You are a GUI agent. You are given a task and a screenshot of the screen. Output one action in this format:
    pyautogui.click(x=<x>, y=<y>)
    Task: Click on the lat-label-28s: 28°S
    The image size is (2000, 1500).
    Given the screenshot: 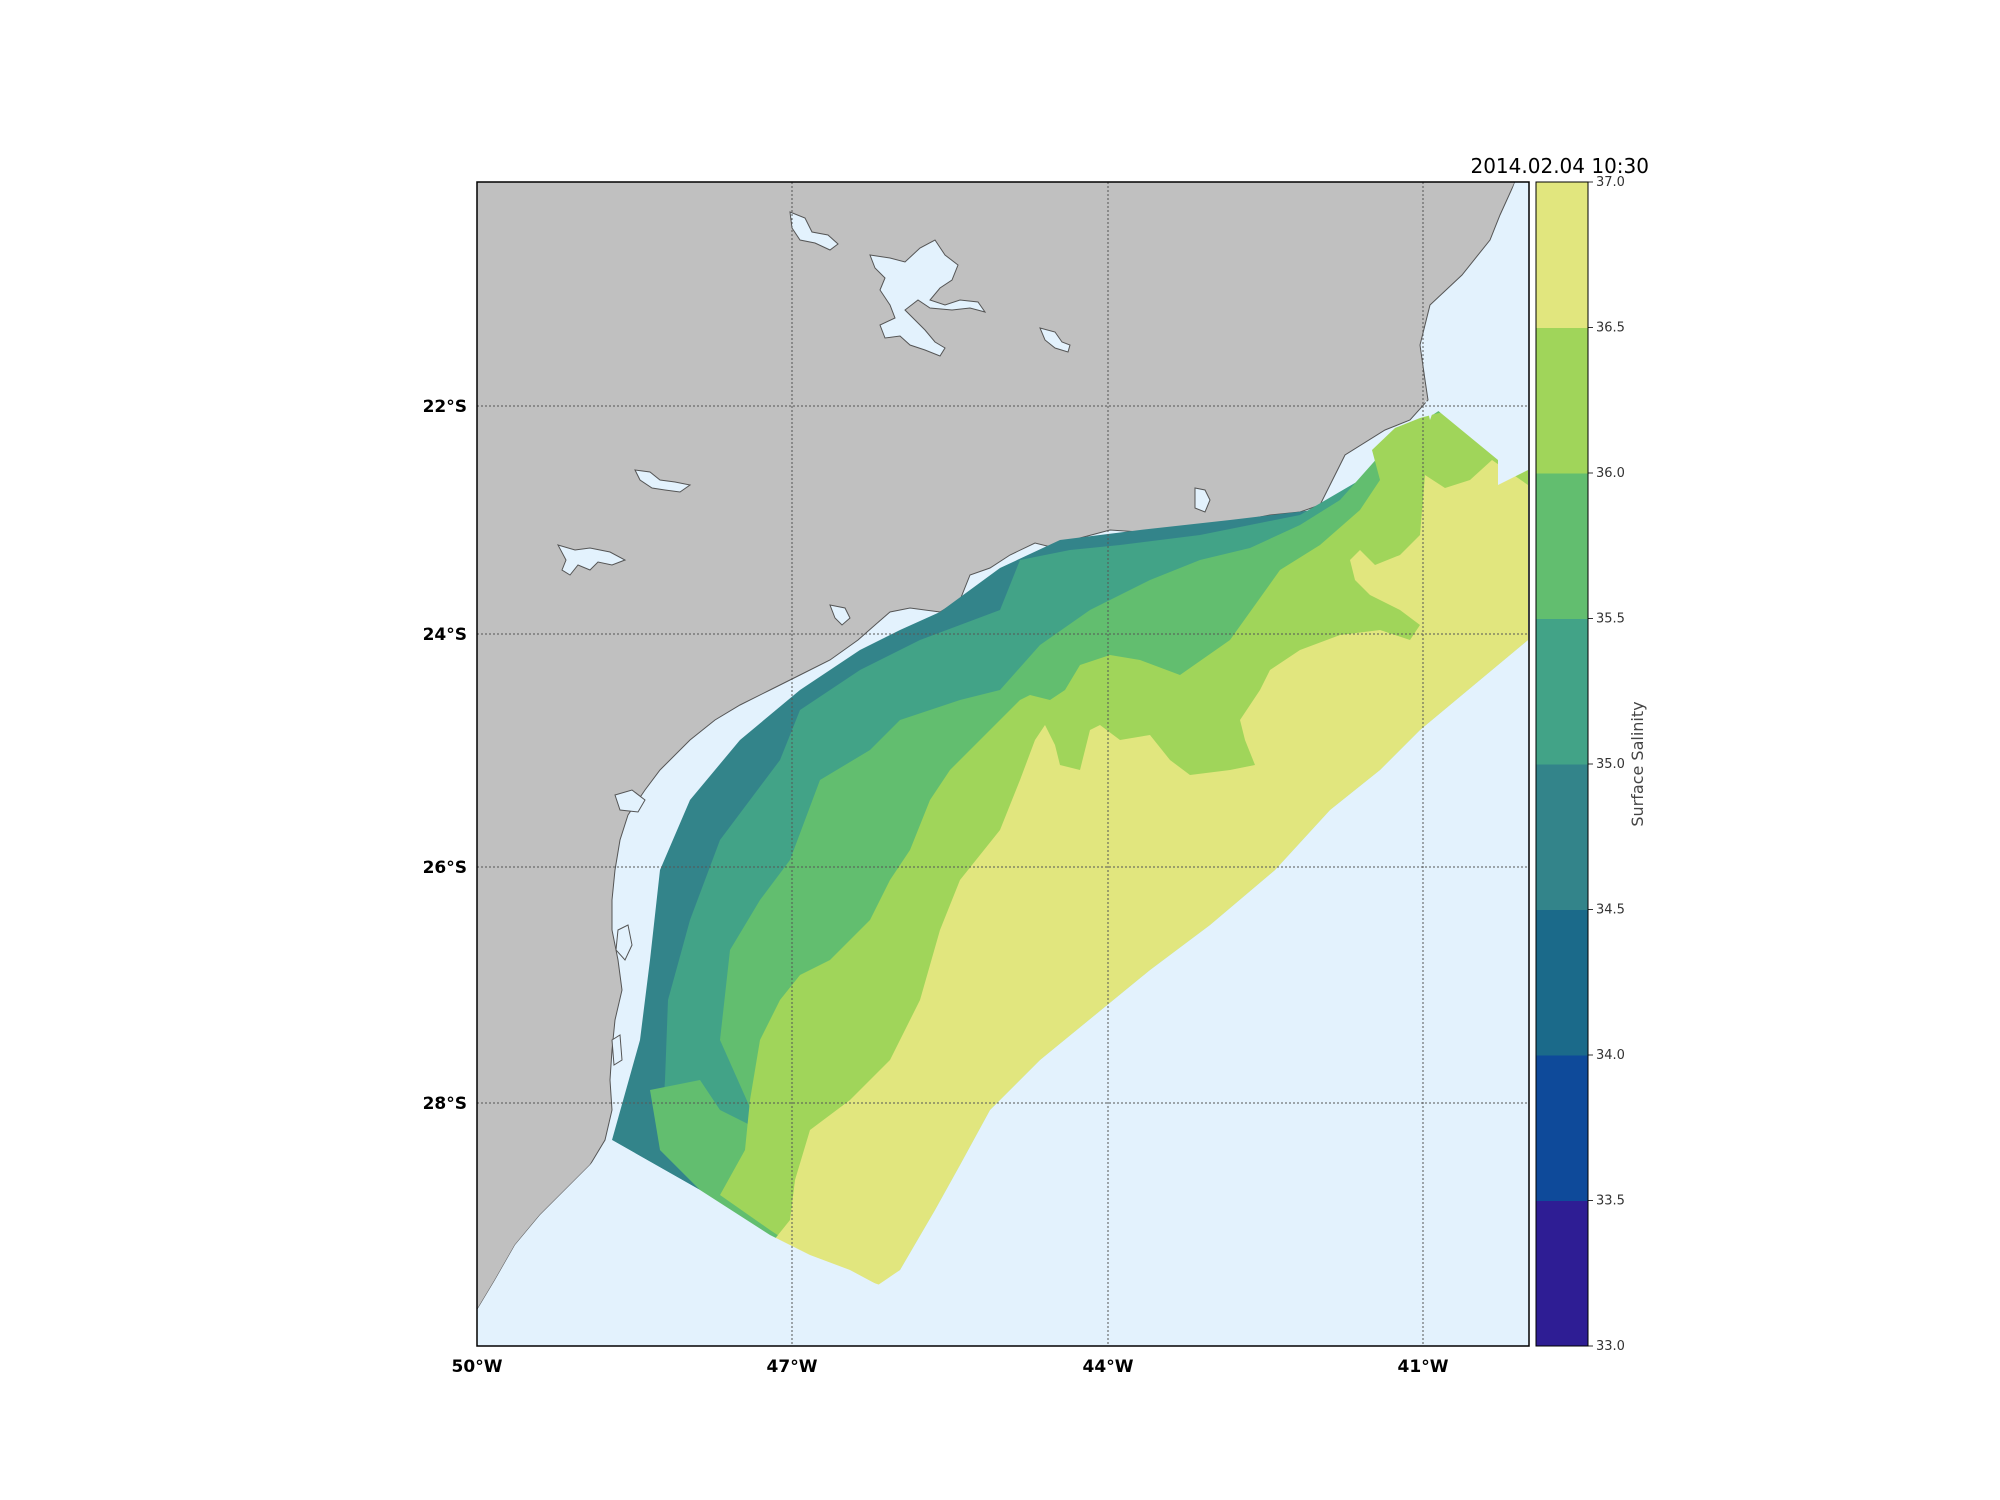 What is the action you would take?
    pyautogui.click(x=445, y=1104)
    